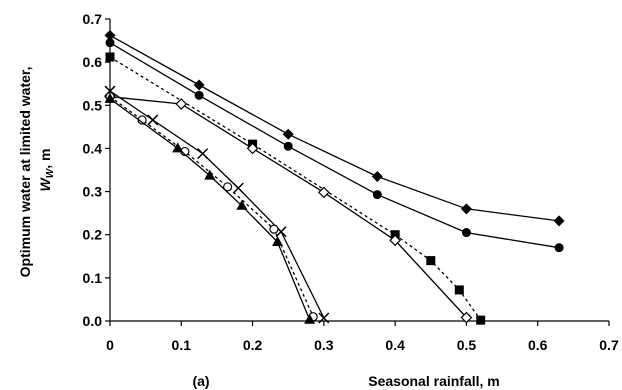 This screenshot has width=622, height=390. I want to click on x-tick-label: 0.6, so click(538, 345).